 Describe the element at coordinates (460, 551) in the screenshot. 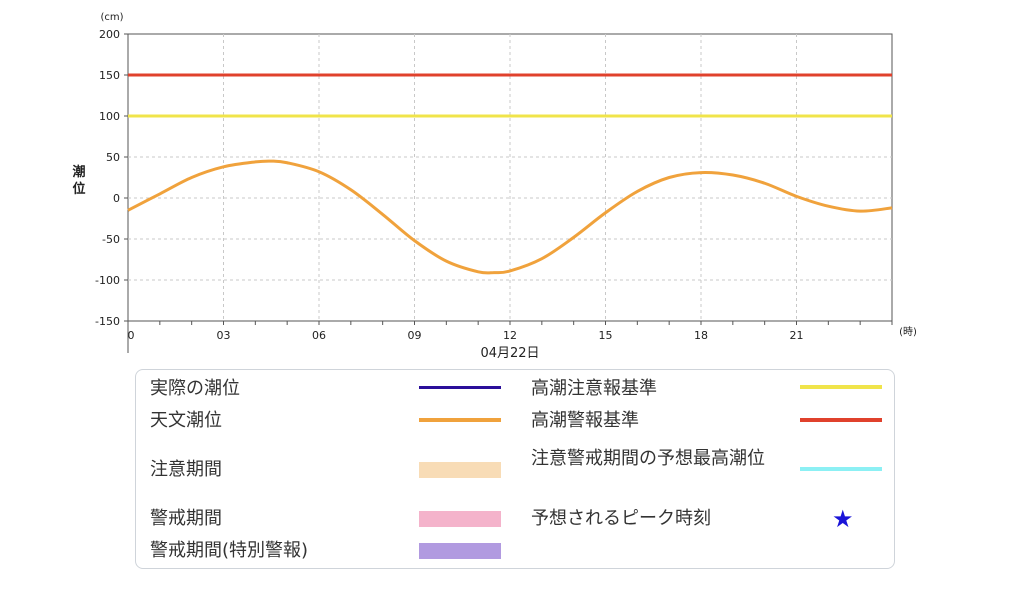

I see `legend-swatch-special-warning-period` at that location.